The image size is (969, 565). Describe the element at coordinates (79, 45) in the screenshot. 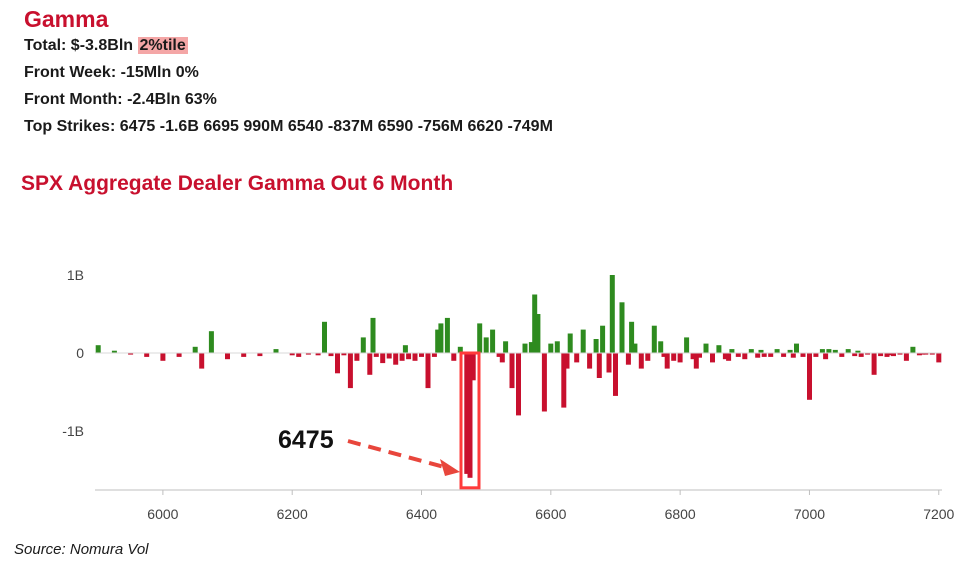

I see `total-value: Total: $-3.8Bln` at that location.